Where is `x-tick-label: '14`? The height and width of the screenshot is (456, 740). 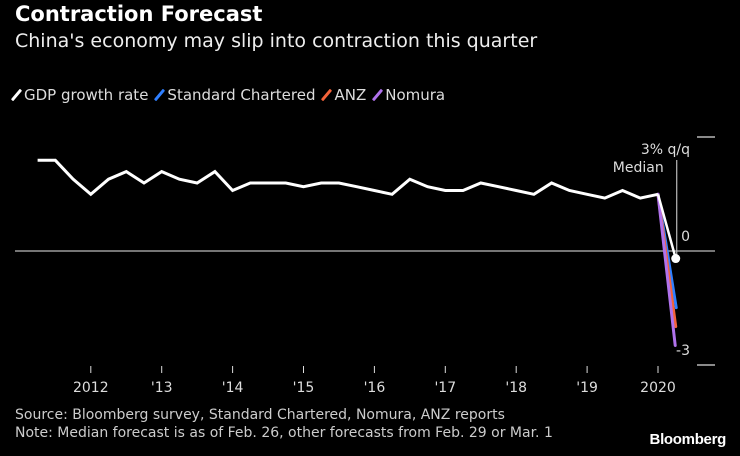 x-tick-label: '14 is located at coordinates (233, 388).